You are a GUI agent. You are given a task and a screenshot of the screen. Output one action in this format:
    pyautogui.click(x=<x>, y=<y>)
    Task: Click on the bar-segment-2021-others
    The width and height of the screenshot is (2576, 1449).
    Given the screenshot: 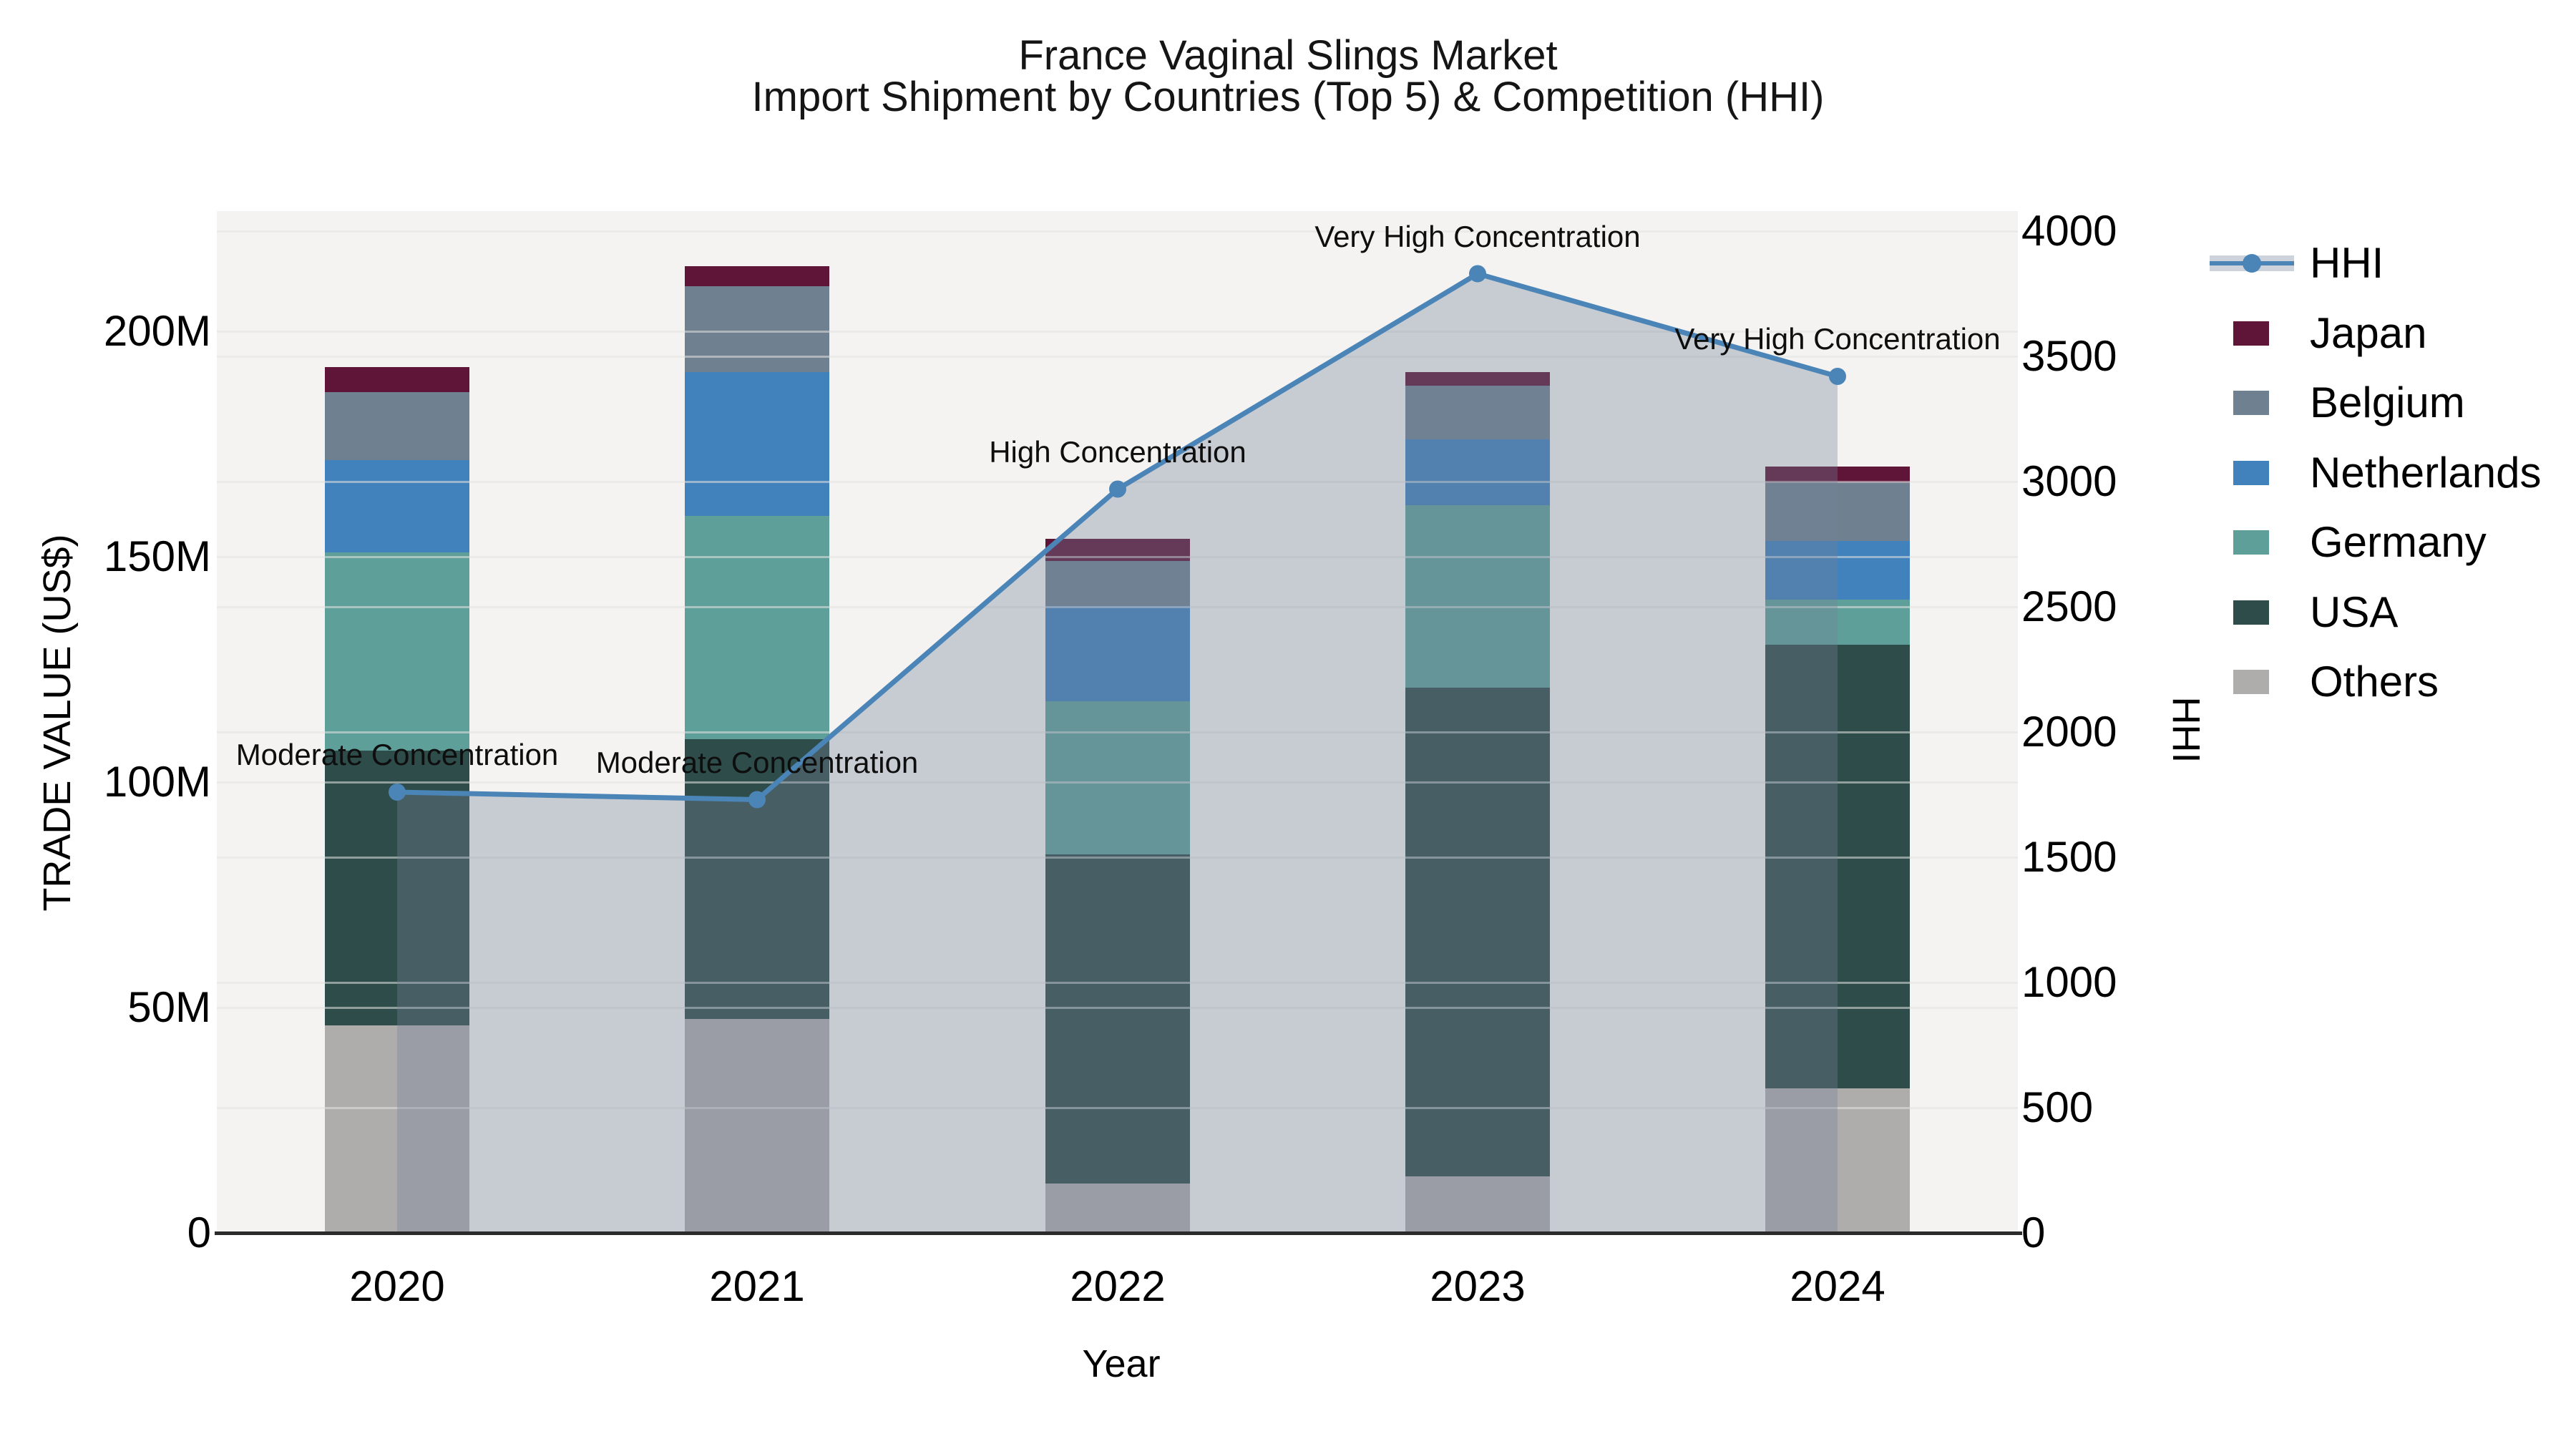 What is the action you would take?
    pyautogui.click(x=757, y=1125)
    